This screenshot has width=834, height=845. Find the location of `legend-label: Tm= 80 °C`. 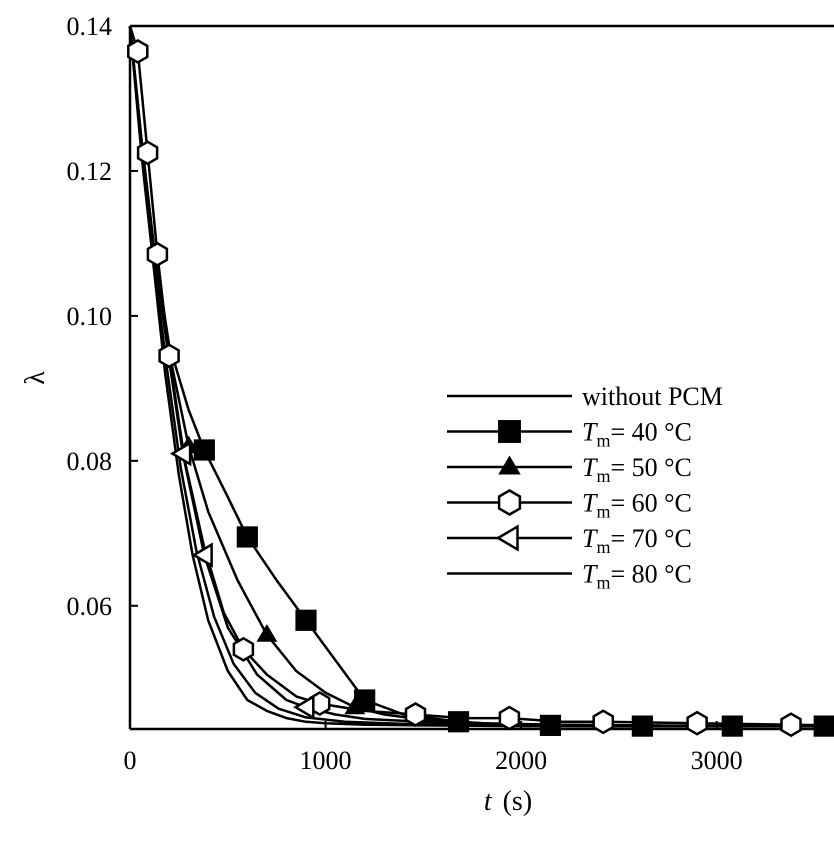

legend-label: Tm= 80 °C is located at coordinates (637, 576).